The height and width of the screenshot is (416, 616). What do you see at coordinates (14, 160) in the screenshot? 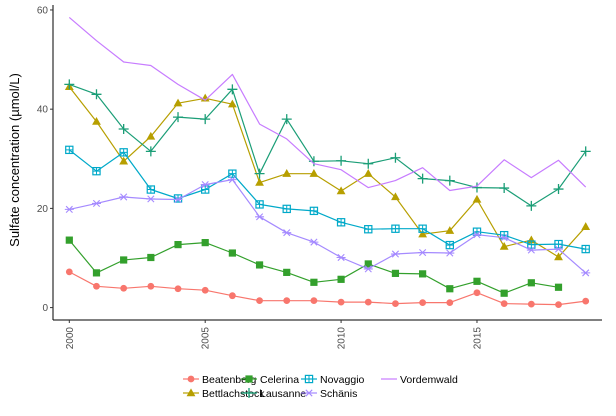
I see `y-axis-title: Sulfate concentration (µmol/L)` at bounding box center [14, 160].